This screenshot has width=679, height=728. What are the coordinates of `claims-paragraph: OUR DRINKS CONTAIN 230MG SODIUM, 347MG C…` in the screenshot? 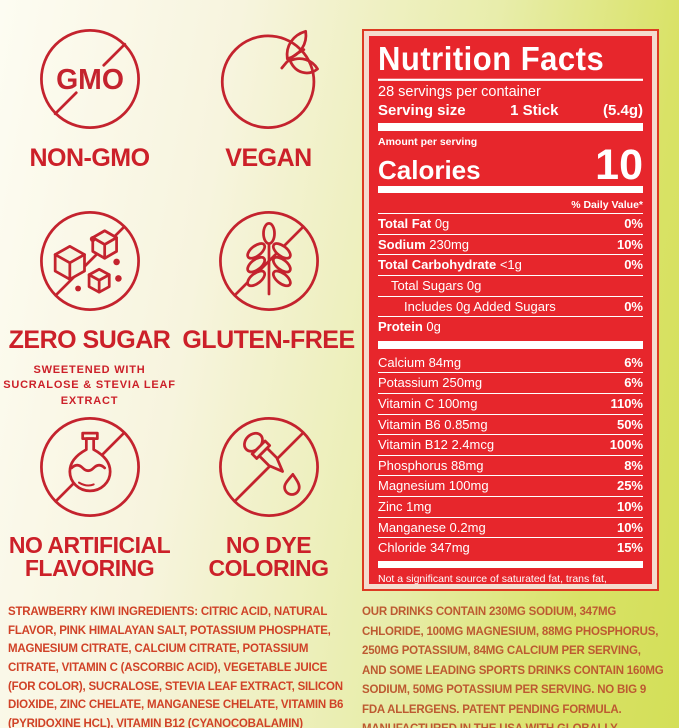 It's located at (513, 667).